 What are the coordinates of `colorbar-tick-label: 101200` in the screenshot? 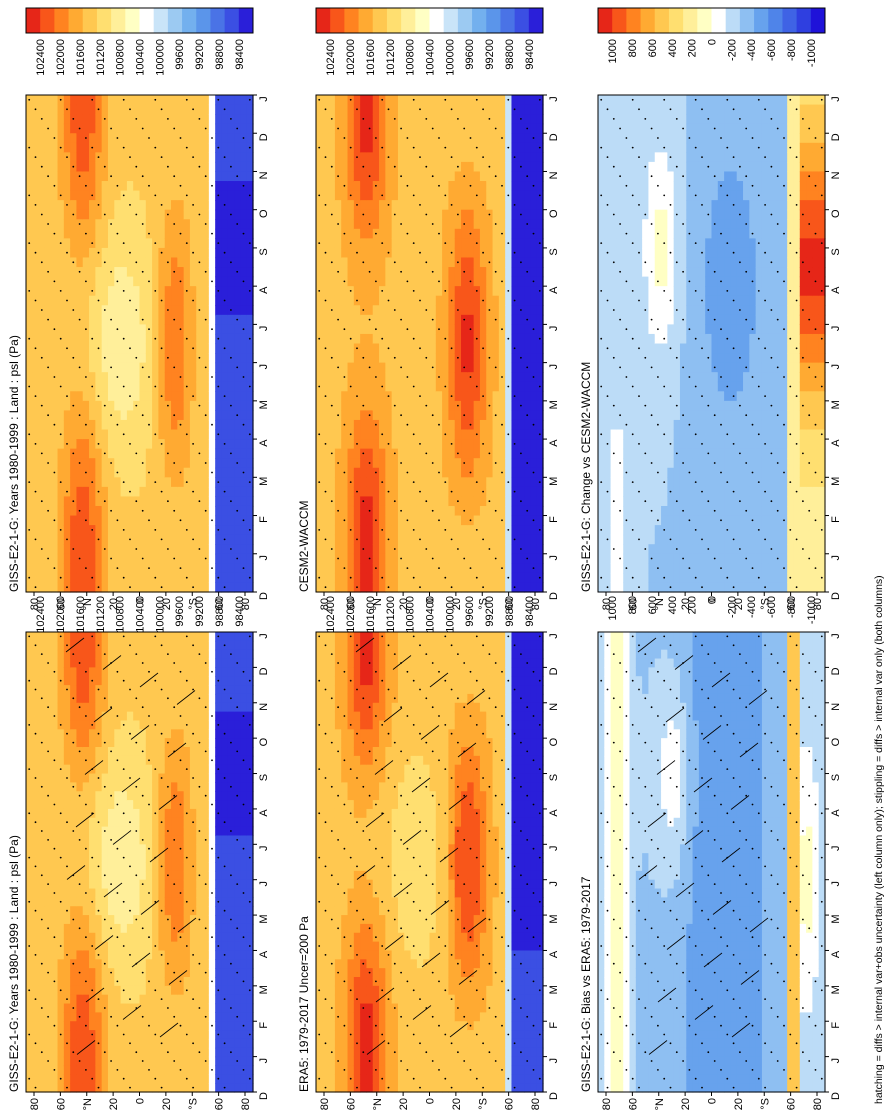 It's located at (101, 57).